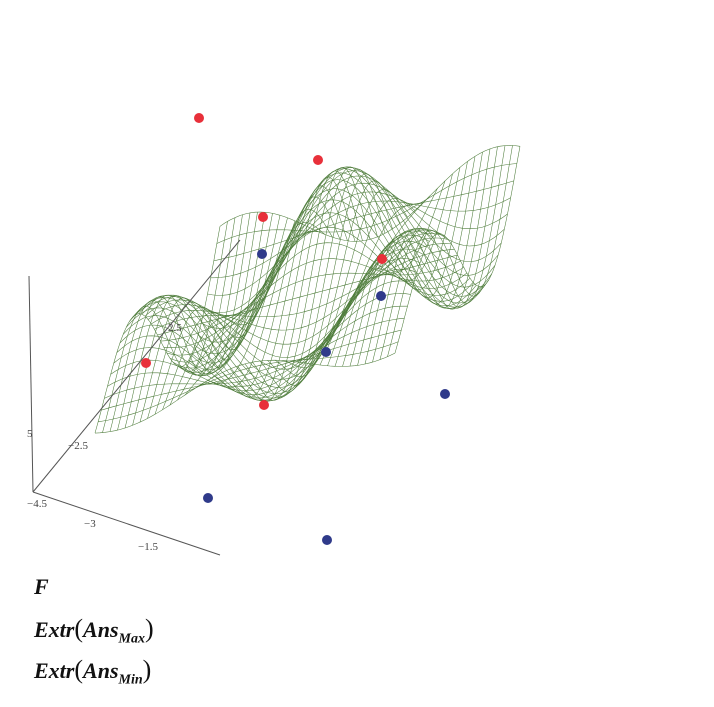  What do you see at coordinates (148, 547) in the screenshot?
I see `axis-label: −1.5` at bounding box center [148, 547].